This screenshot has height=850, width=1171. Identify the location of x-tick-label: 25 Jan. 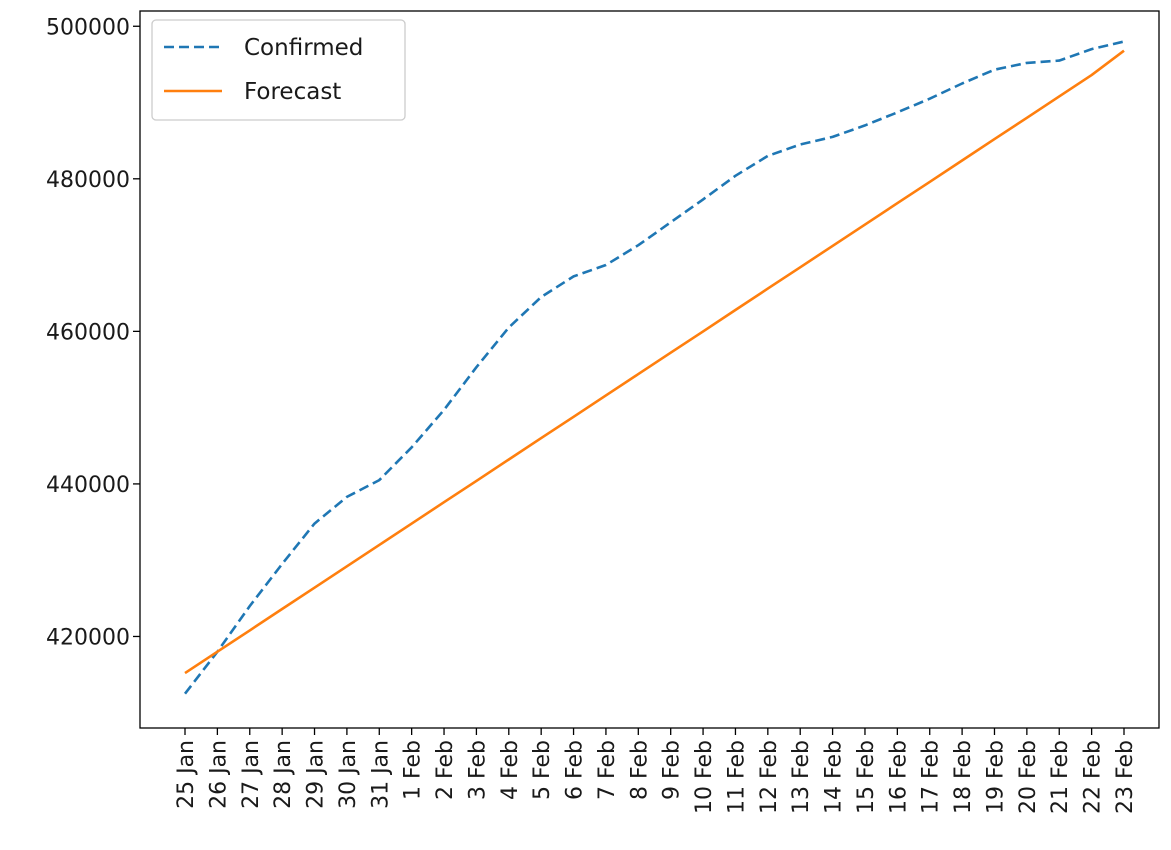
(186, 774).